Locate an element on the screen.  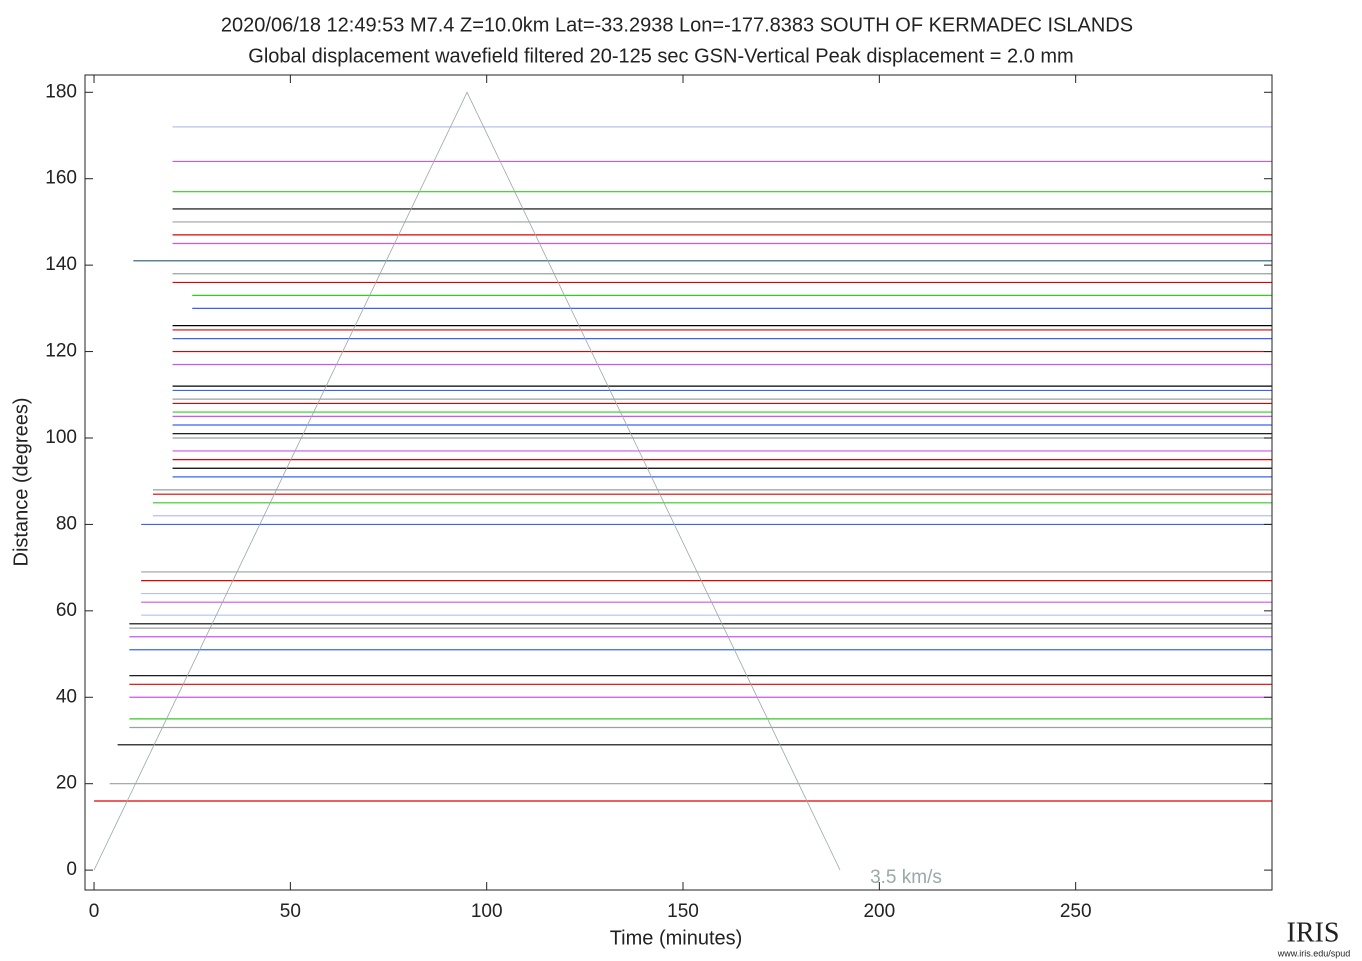
y-tick-label: 80 is located at coordinates (66, 523).